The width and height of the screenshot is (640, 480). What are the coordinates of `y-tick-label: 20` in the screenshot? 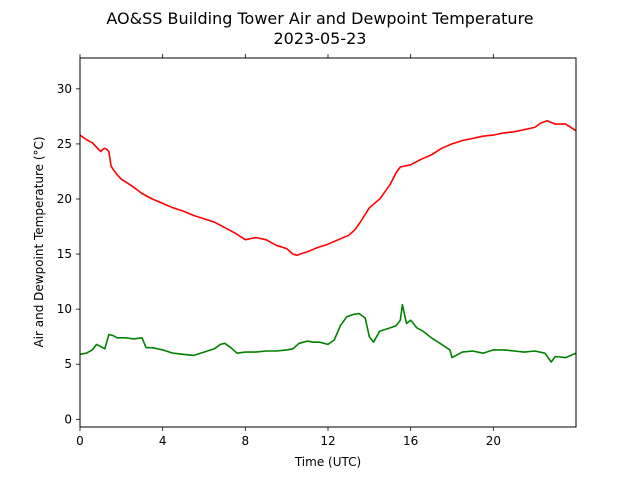 It's located at (64, 199).